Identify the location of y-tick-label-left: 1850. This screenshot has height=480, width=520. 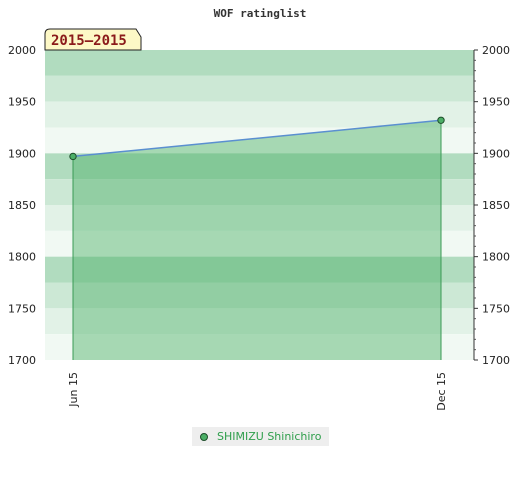
(22, 205).